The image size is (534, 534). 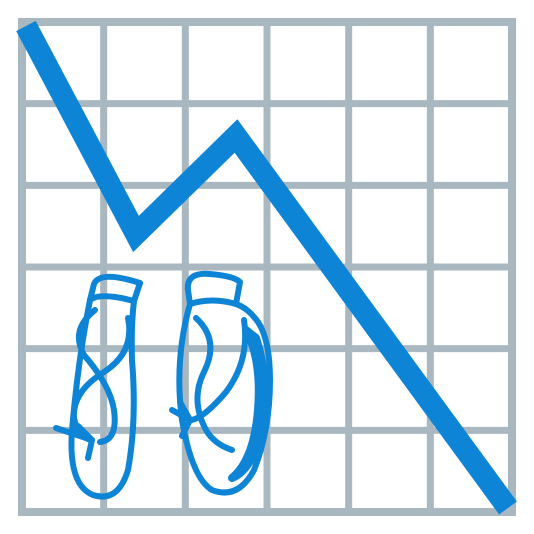 I want to click on right-pointe-shoe-icon, so click(x=221, y=383).